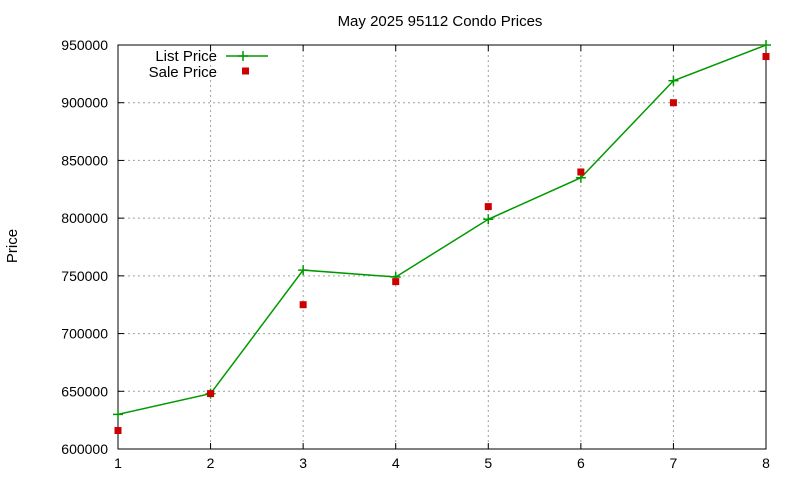 The image size is (800, 480). Describe the element at coordinates (183, 72) in the screenshot. I see `legend-label-sale-price: Sale Price` at that location.